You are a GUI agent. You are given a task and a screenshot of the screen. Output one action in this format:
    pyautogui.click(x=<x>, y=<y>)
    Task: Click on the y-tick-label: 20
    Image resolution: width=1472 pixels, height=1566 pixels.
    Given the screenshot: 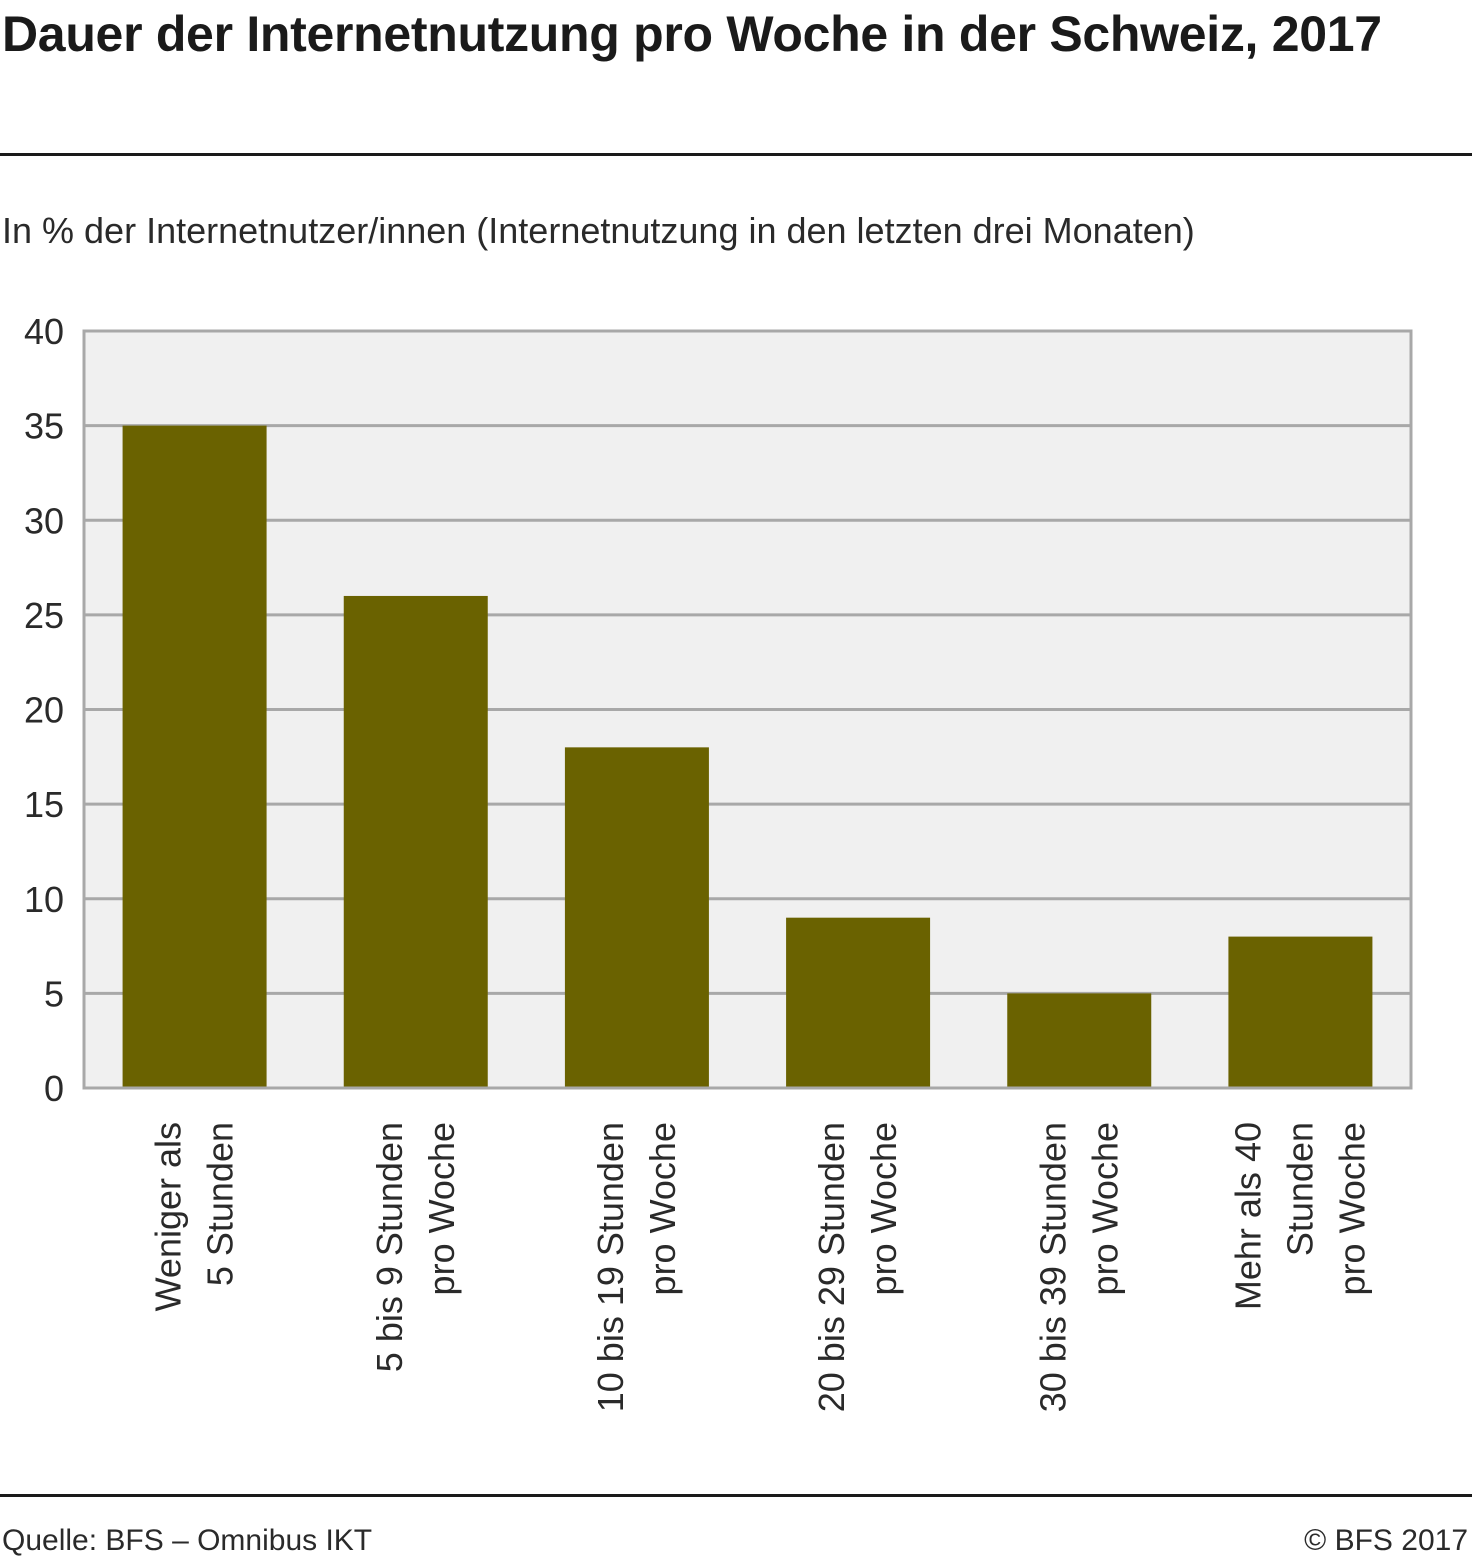 What is the action you would take?
    pyautogui.click(x=44, y=710)
    